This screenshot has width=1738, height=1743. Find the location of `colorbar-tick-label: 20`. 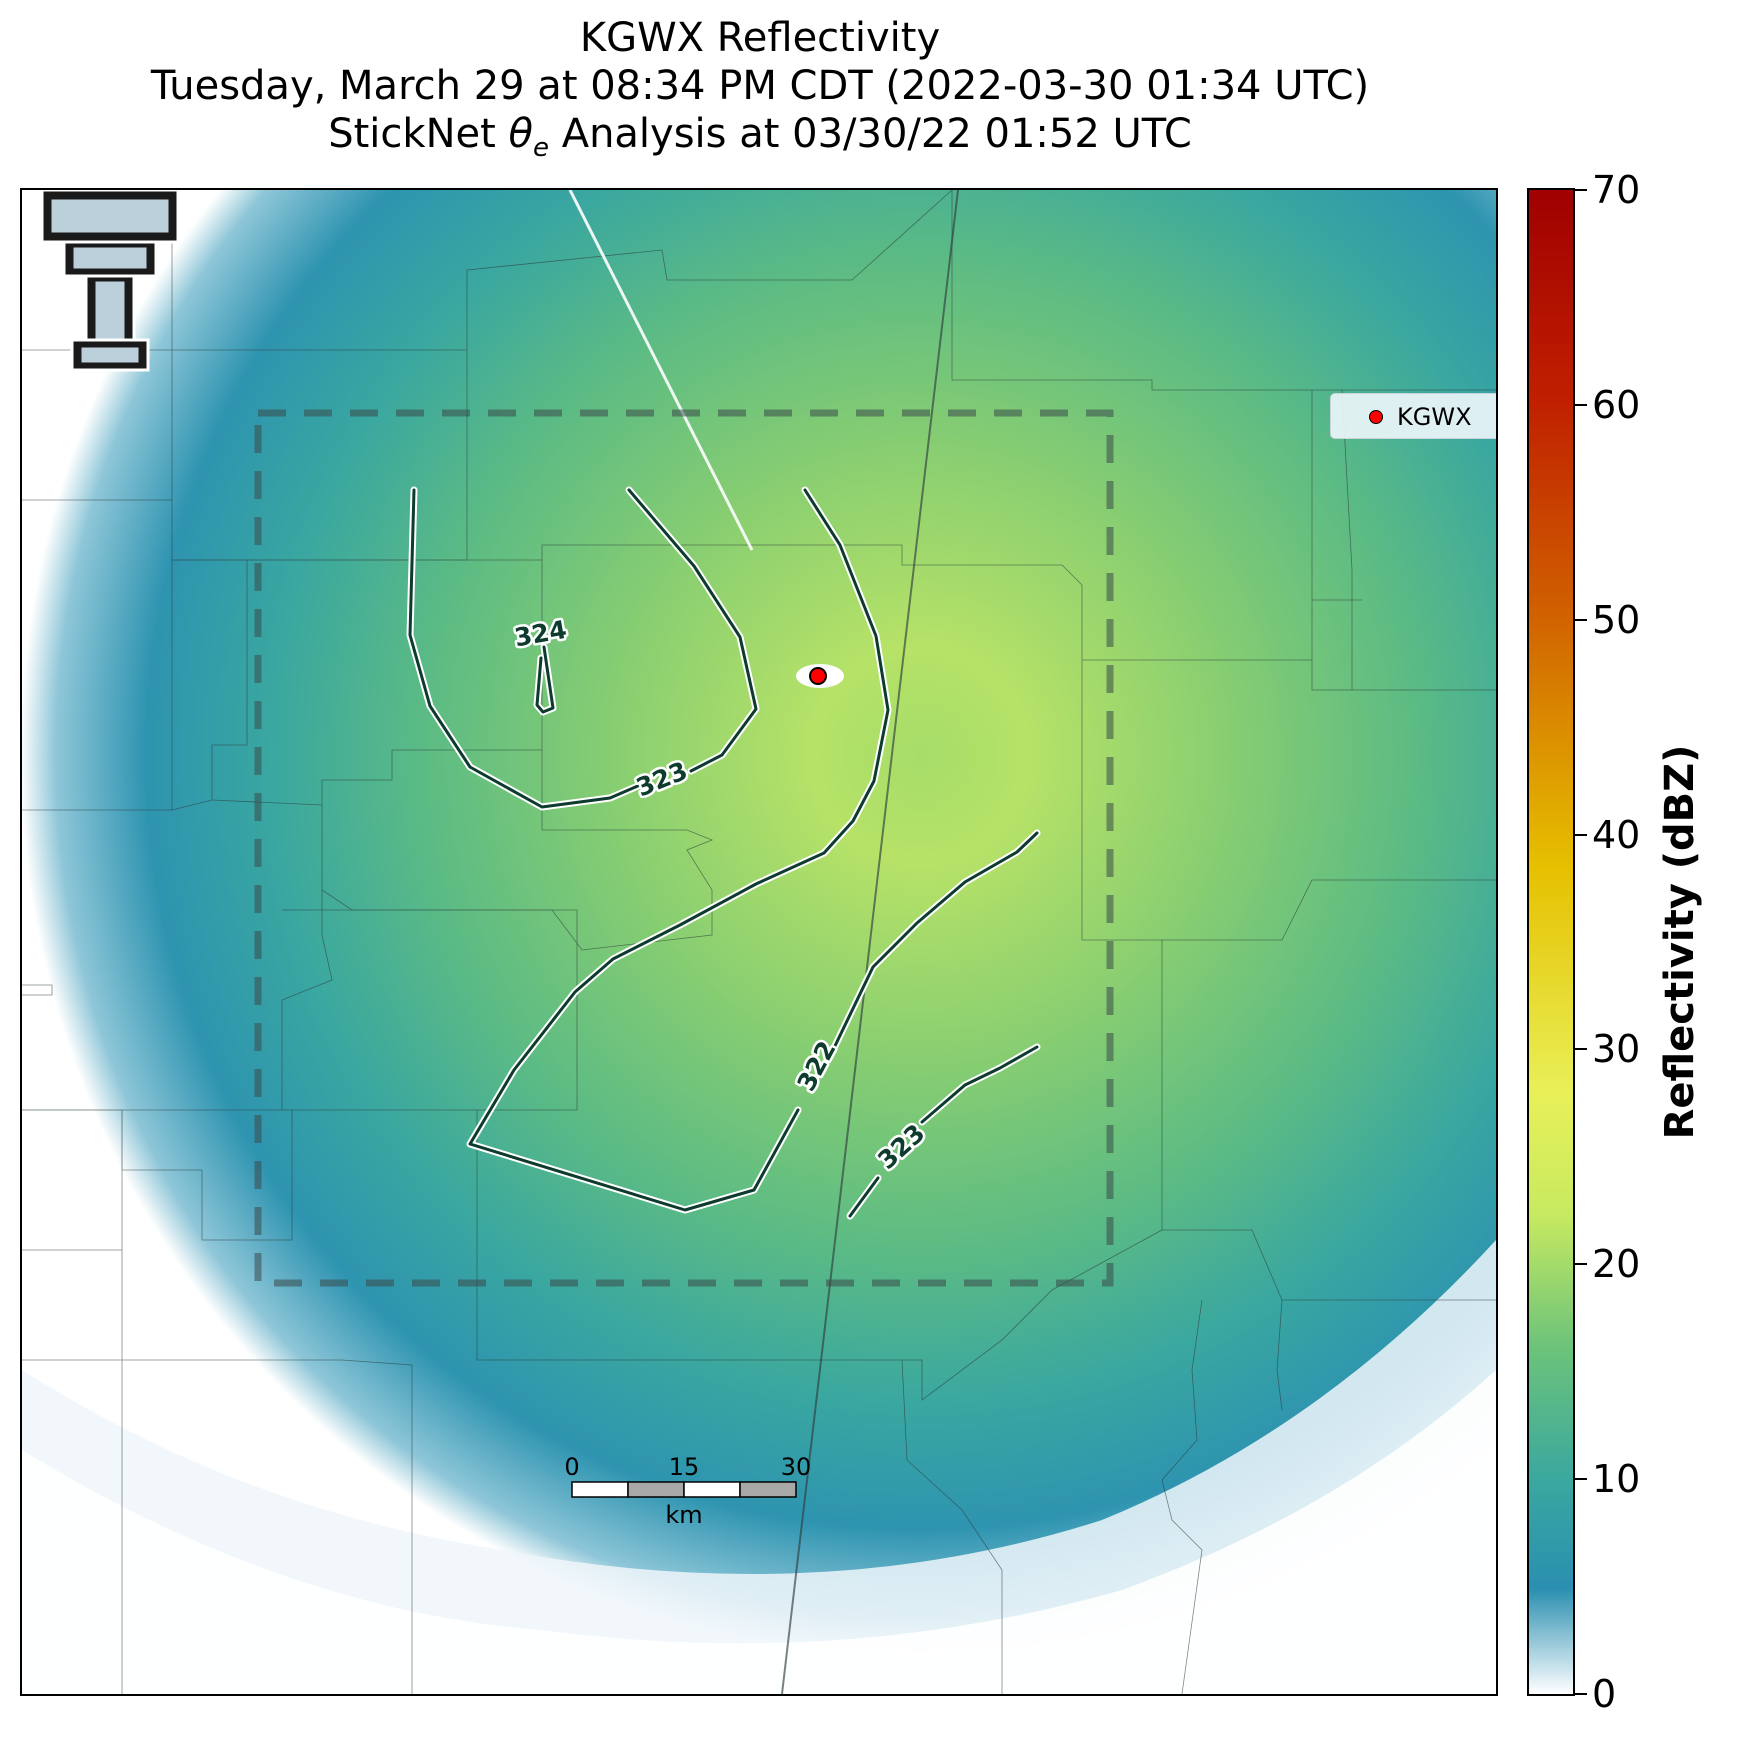

colorbar-tick-label: 20 is located at coordinates (1616, 1264).